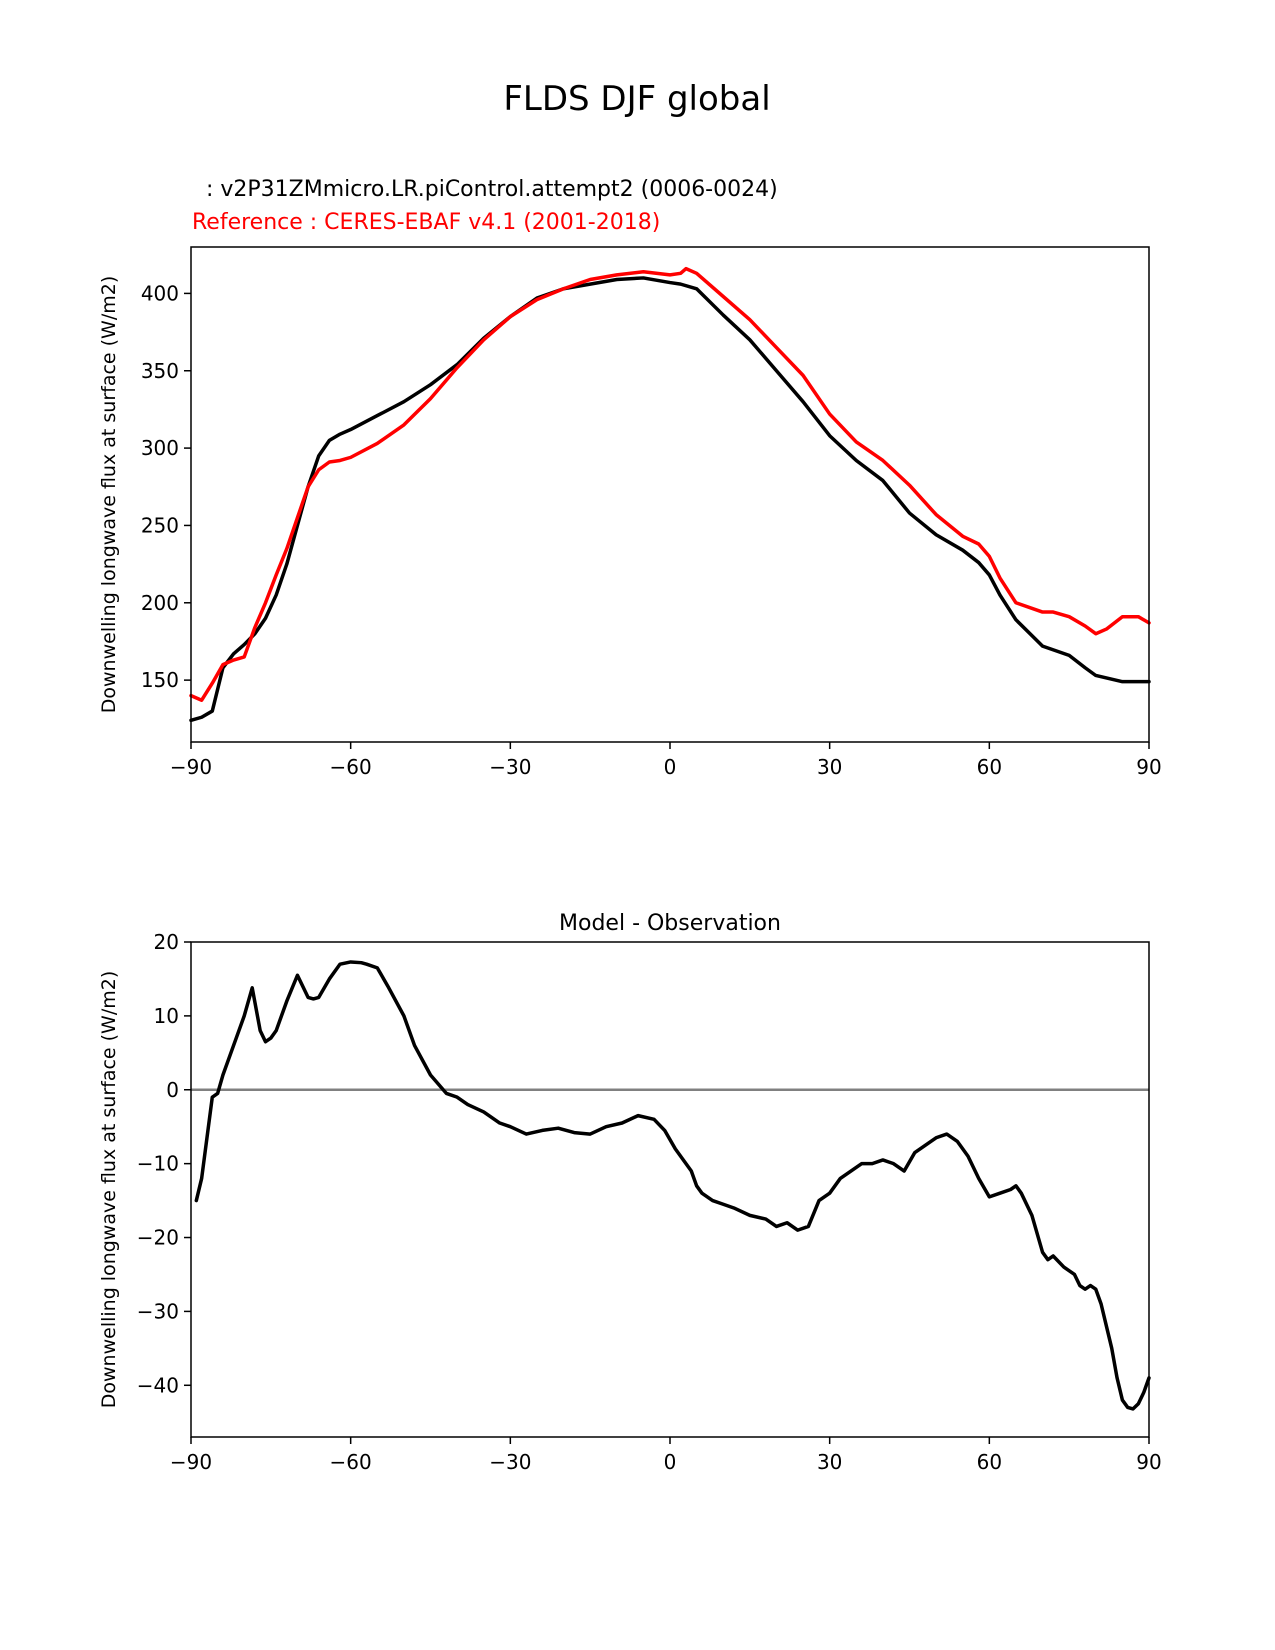  What do you see at coordinates (158, 1311) in the screenshot?
I see `y-tick-label: −30` at bounding box center [158, 1311].